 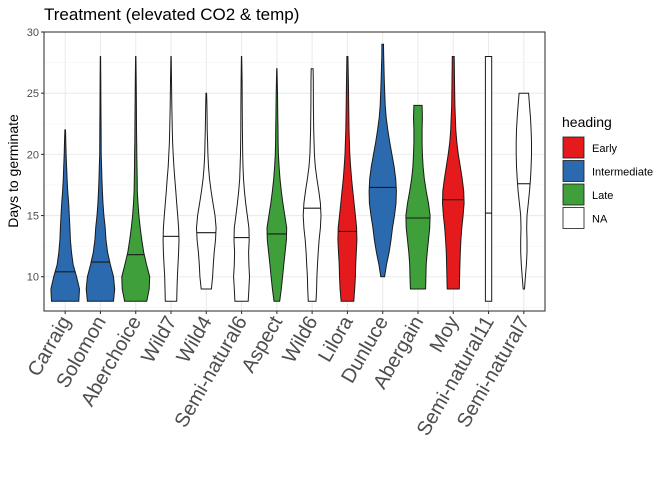 I want to click on violin-semi-natural11, so click(x=488, y=179).